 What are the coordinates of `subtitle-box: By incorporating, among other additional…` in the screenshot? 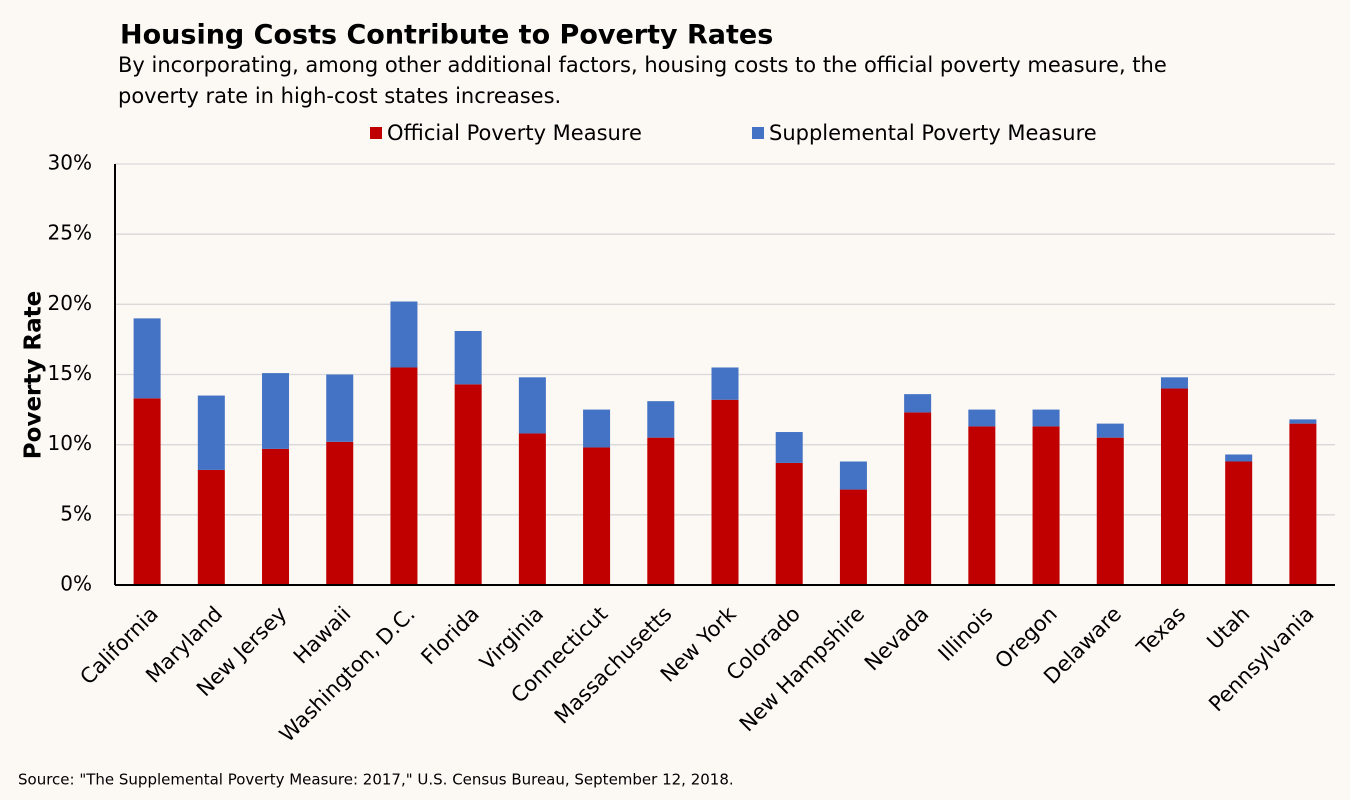 It's located at (642, 80).